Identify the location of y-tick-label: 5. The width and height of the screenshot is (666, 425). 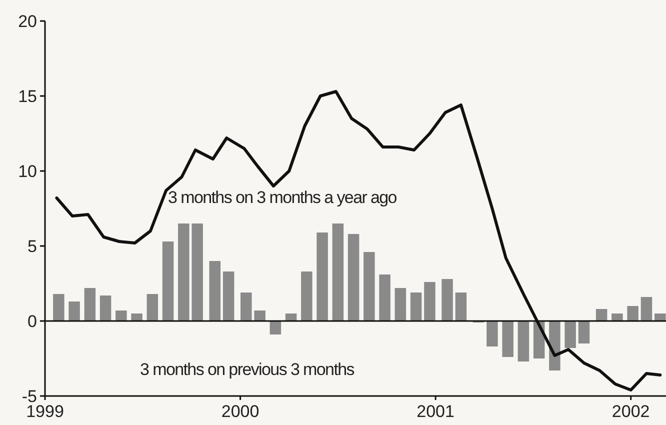
(32, 246).